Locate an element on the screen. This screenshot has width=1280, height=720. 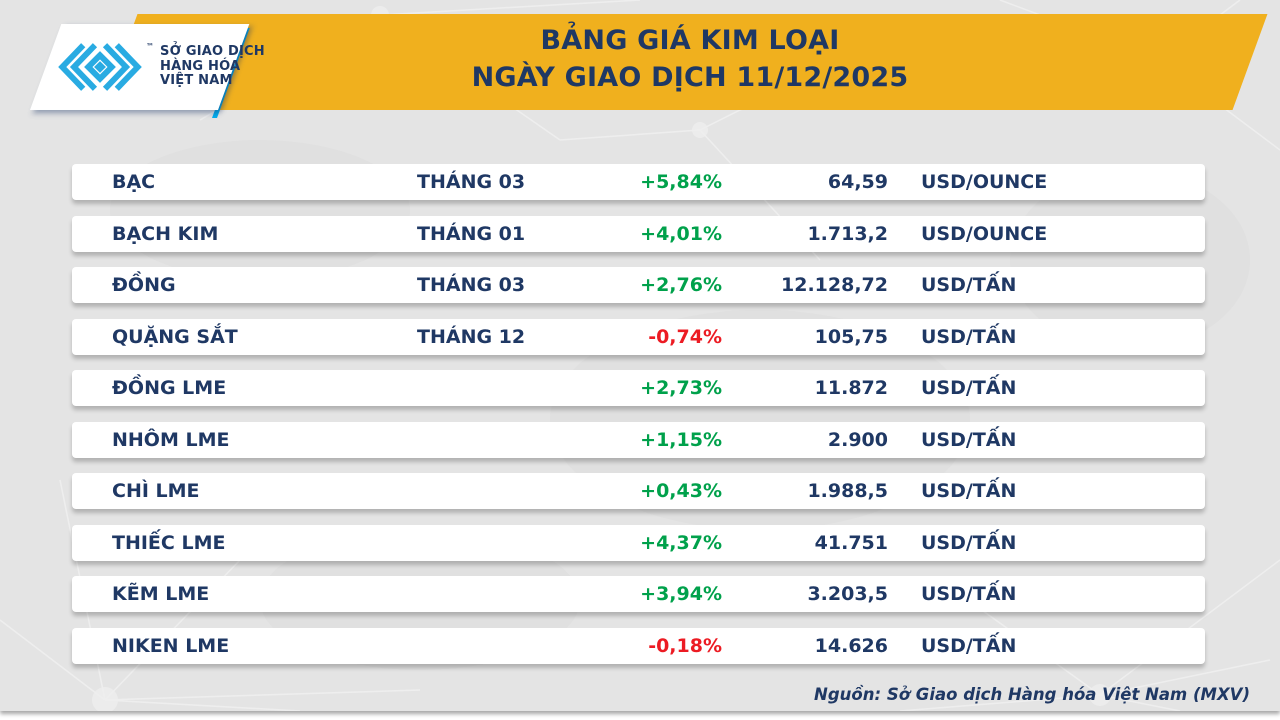
table-row: NHÔM LME +1,15% 2.900 USD/TẤN is located at coordinates (638, 439).